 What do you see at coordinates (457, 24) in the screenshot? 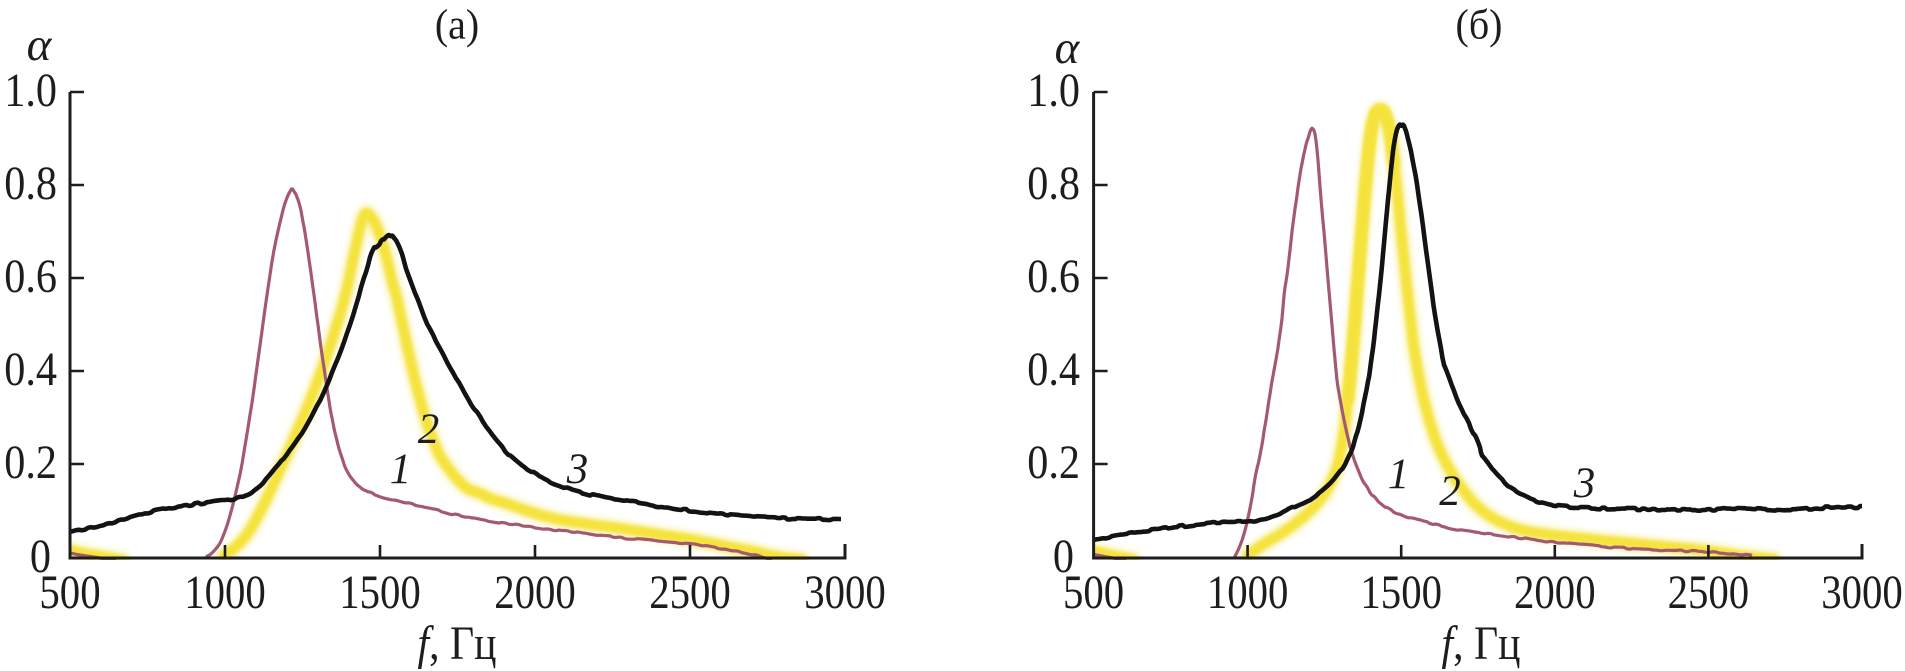
I see `svg-text: (а)` at bounding box center [457, 24].